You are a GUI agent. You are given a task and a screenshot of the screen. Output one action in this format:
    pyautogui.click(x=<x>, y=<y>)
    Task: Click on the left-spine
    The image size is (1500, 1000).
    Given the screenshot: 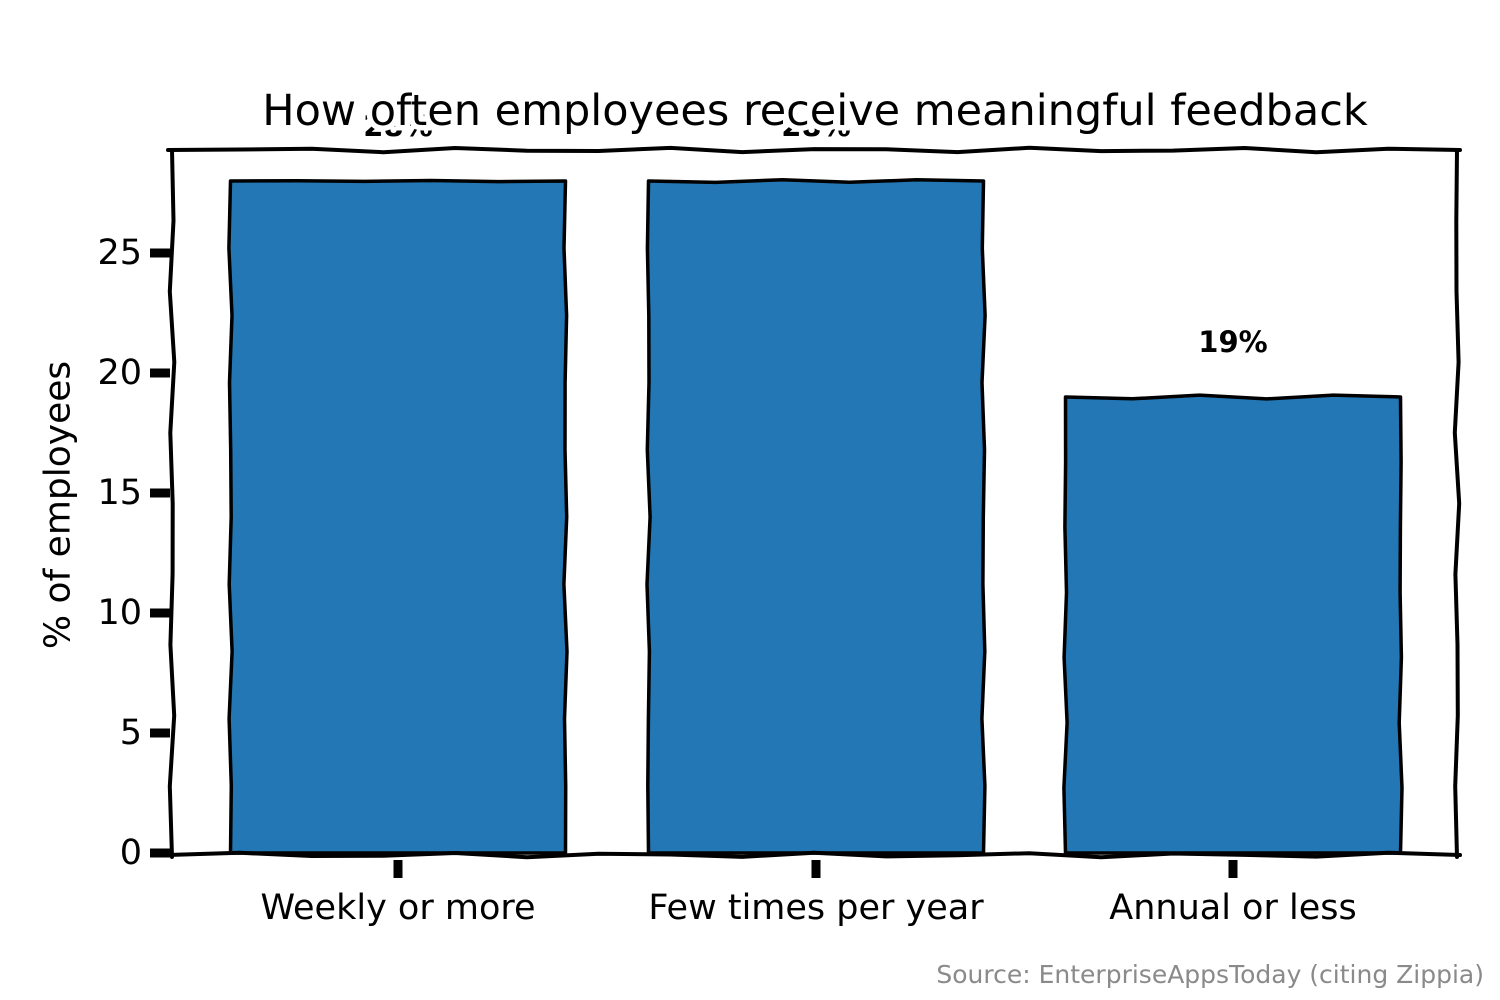 What is the action you would take?
    pyautogui.click(x=172, y=503)
    